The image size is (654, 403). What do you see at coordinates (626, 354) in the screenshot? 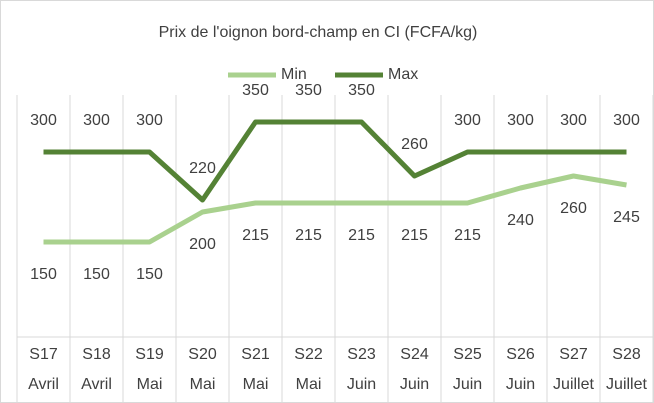
I see `x-tick-label: S28` at bounding box center [626, 354].